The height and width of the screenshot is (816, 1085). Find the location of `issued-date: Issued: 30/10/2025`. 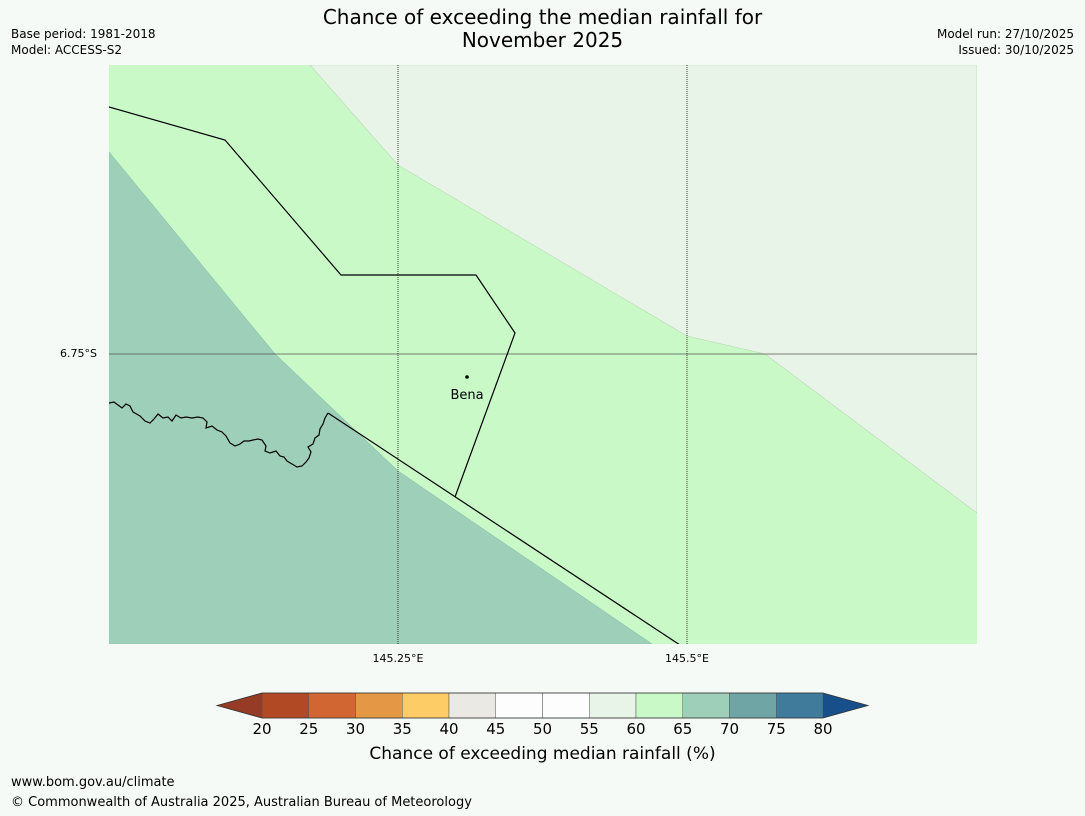

issued-date: Issued: 30/10/2025 is located at coordinates (1016, 50).